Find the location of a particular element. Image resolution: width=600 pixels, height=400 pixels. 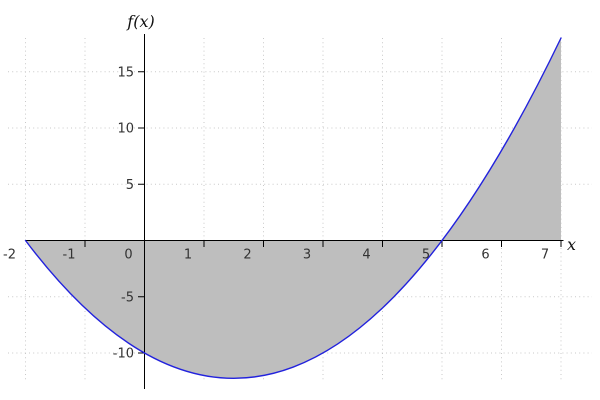

x-tick-label: 6 is located at coordinates (485, 255).